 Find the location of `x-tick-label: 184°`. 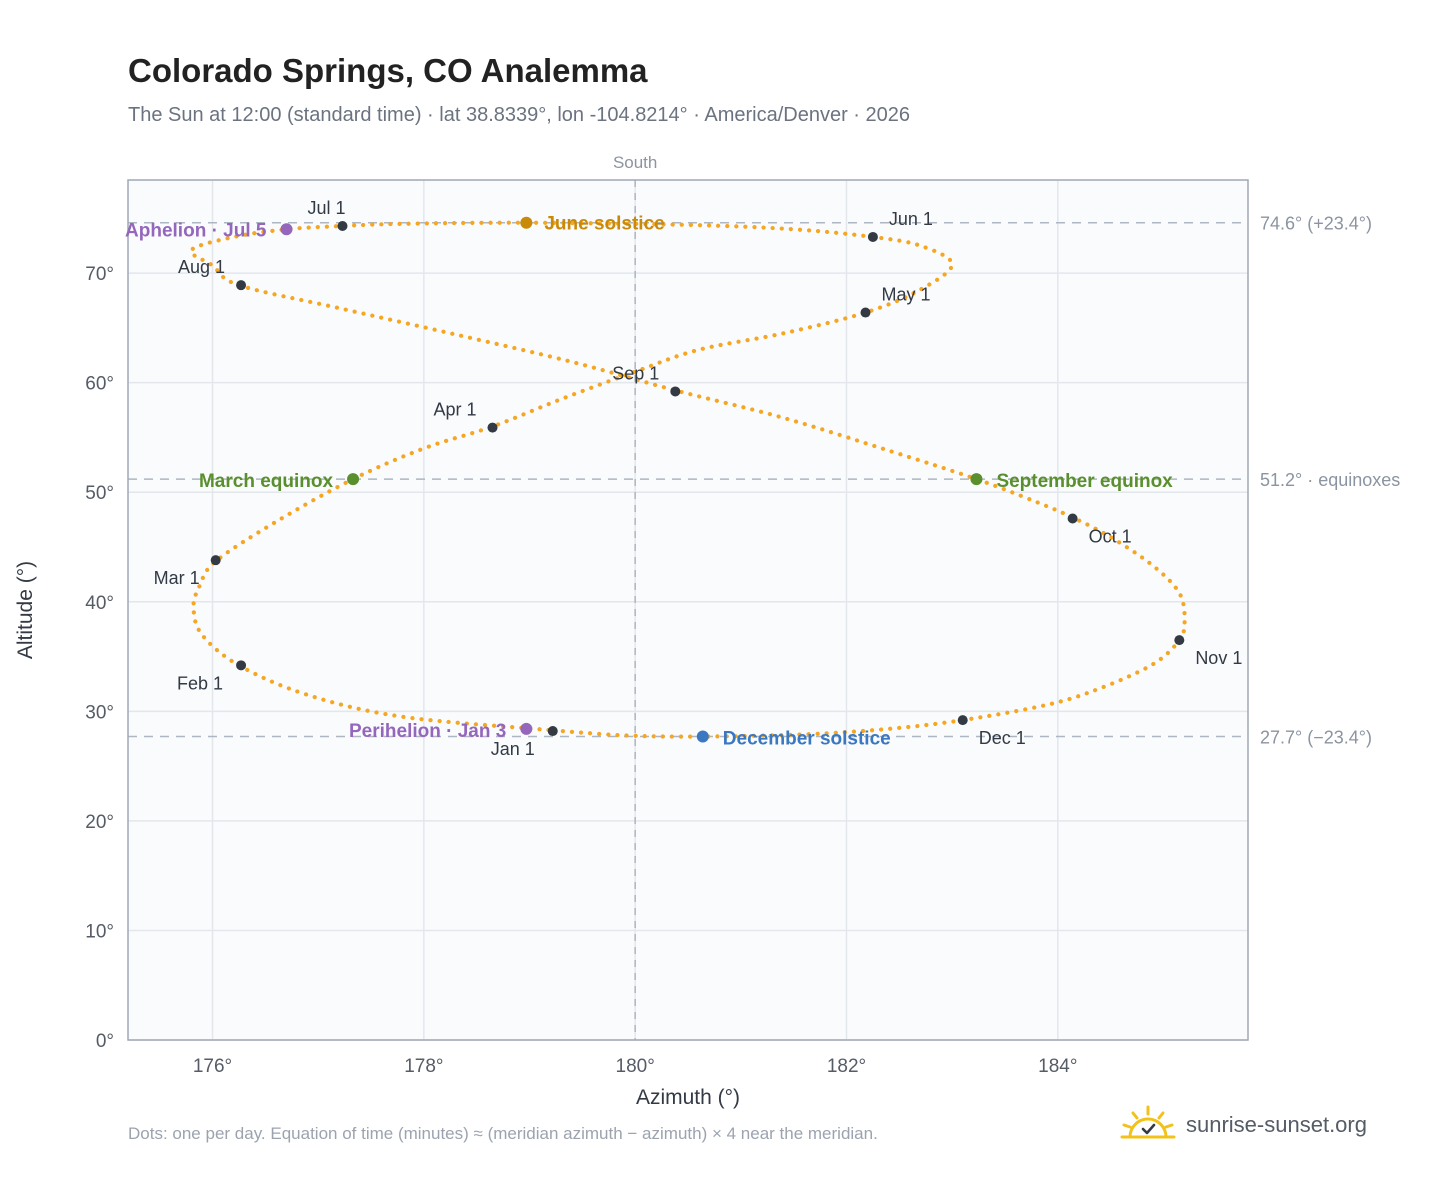

x-tick-label: 184° is located at coordinates (1057, 1066).